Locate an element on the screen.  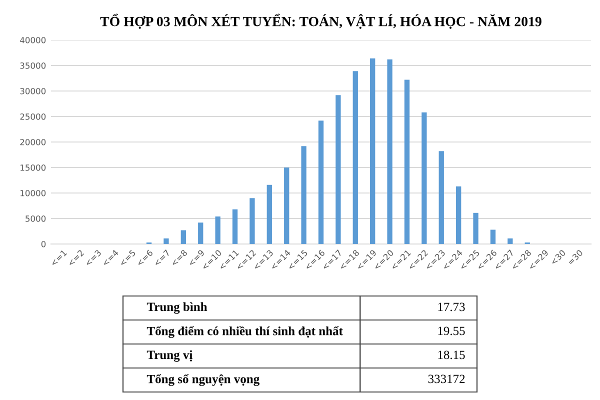
text: Tổng số nguyện vọng is located at coordinates (203, 380).